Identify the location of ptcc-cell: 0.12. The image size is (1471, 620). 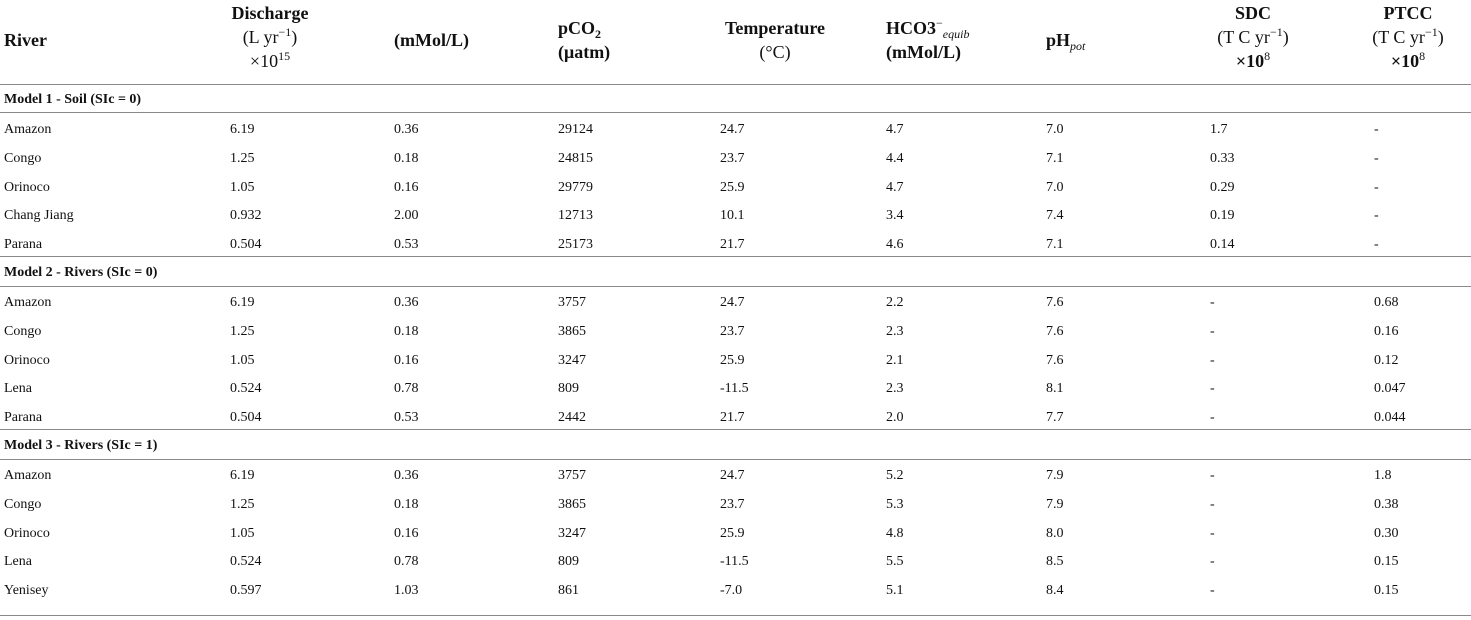
(1386, 360).